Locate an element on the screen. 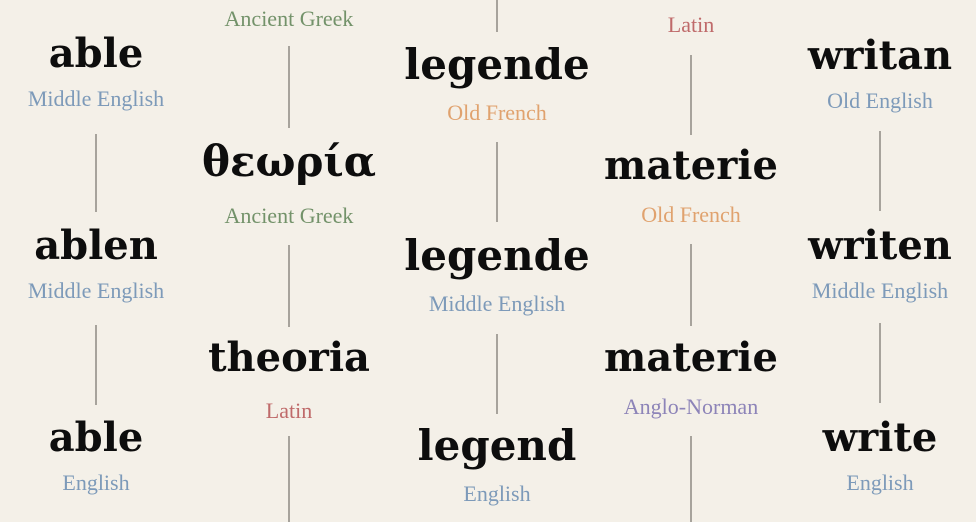 The width and height of the screenshot is (976, 522). etymology-node: ablen Middle English is located at coordinates (108, 264).